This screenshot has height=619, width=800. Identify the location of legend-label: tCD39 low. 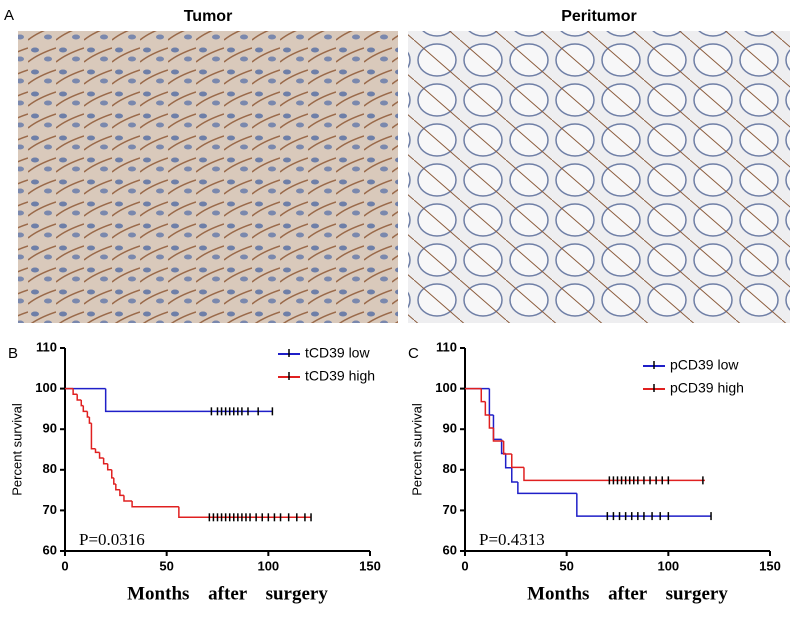
(337, 353).